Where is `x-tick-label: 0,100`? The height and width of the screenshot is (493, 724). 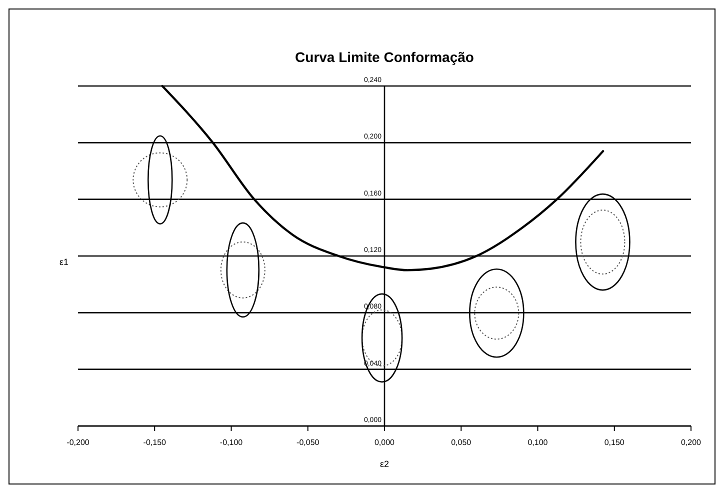 x-tick-label: 0,100 is located at coordinates (538, 442).